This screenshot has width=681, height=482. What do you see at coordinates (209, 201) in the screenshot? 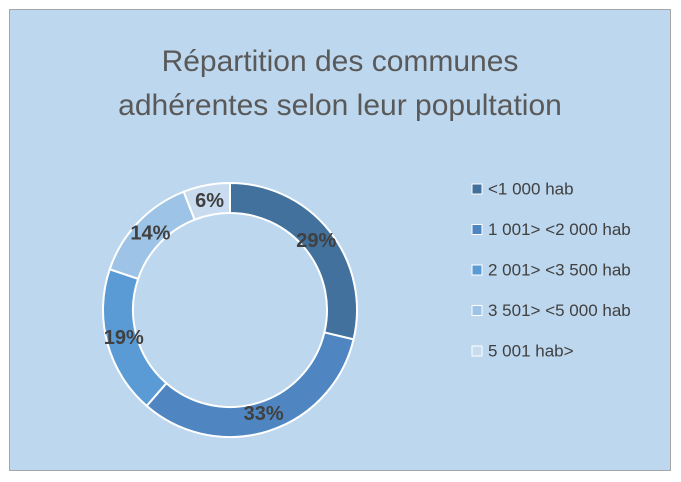
I see `data-label: 6%` at bounding box center [209, 201].